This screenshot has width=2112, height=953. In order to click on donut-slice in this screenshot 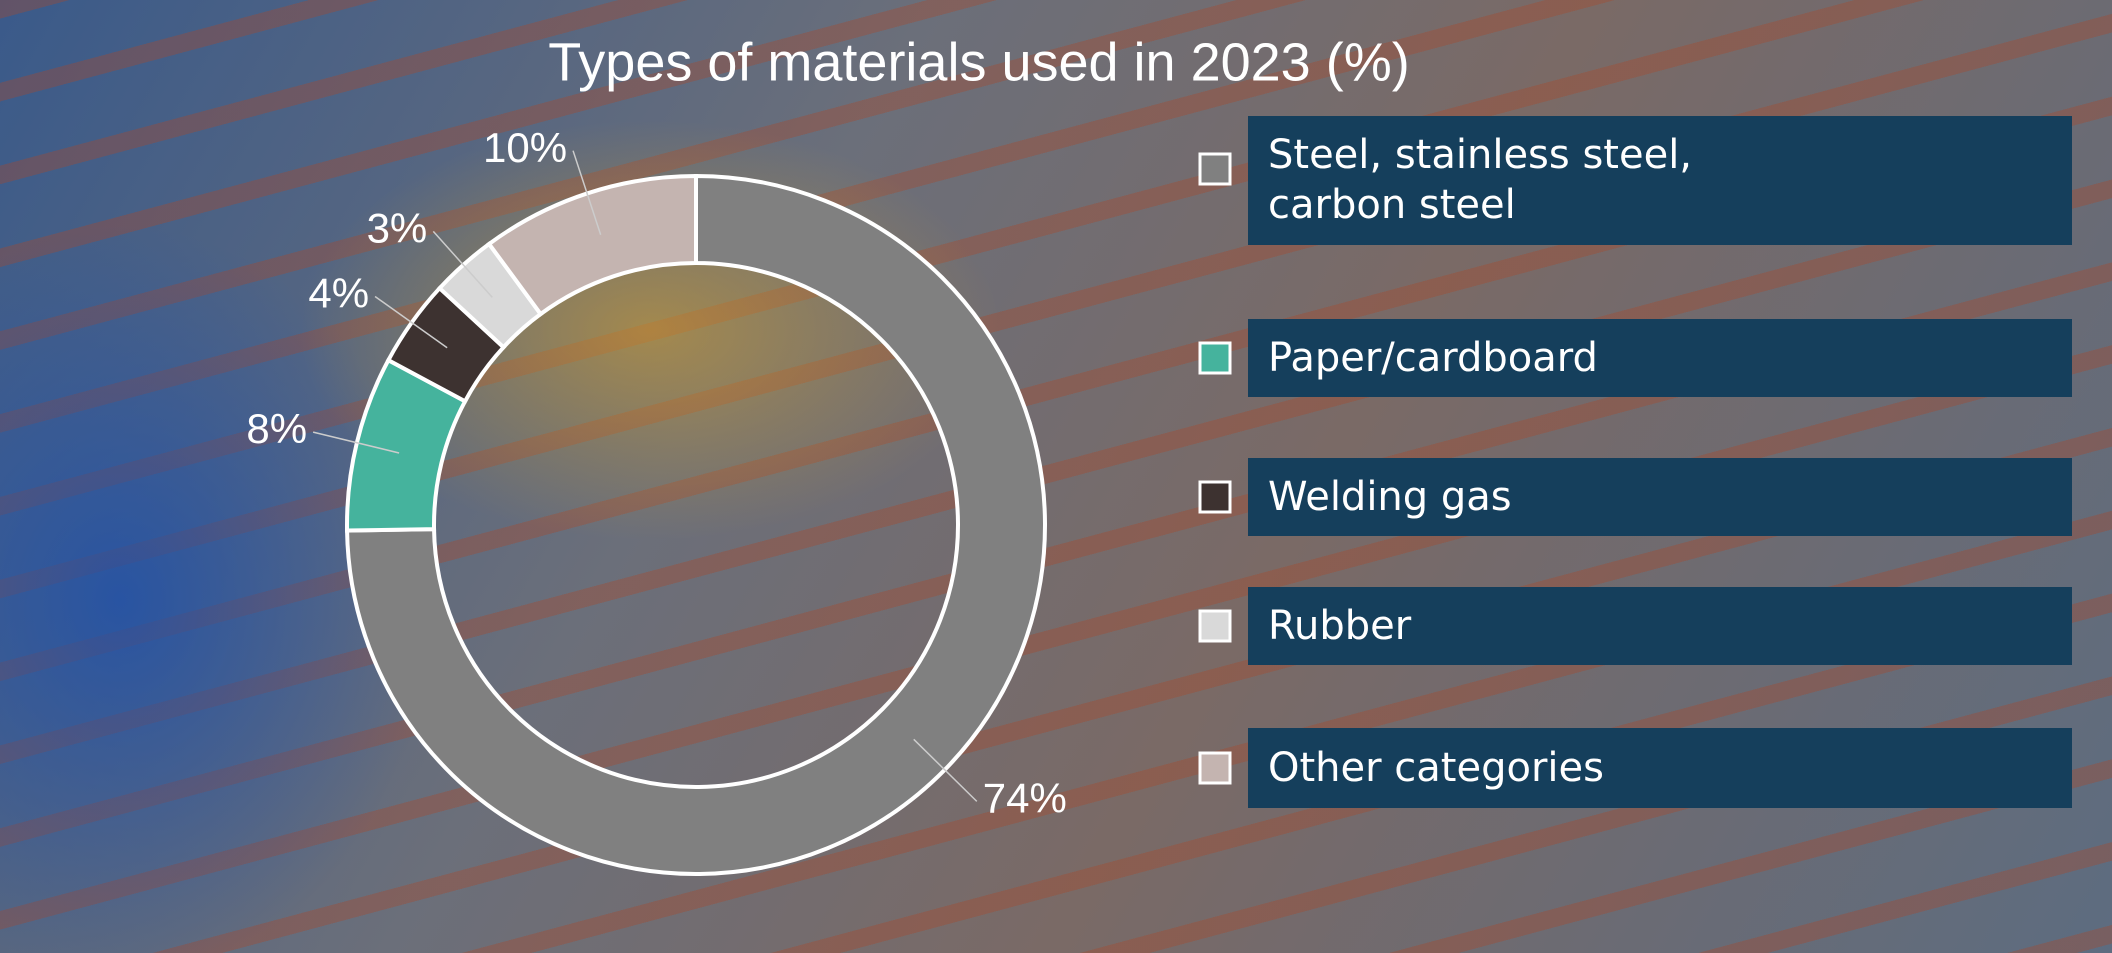, I will do `click(592, 245)`.